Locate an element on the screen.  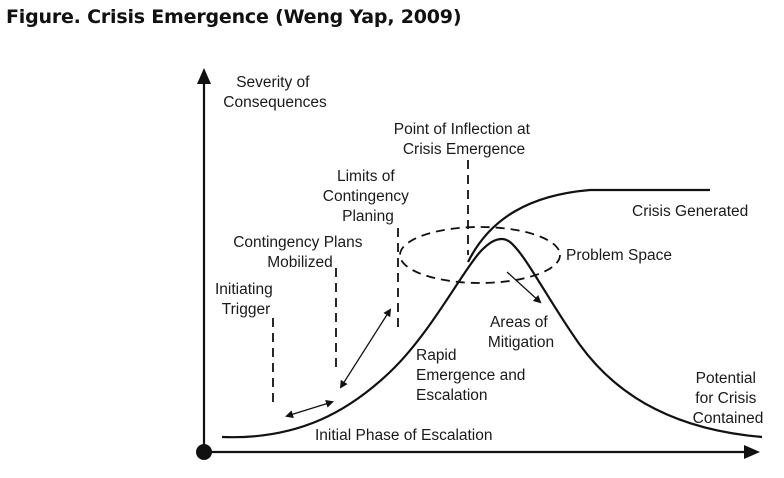
x-axis-arrow-icon is located at coordinates (752, 452).